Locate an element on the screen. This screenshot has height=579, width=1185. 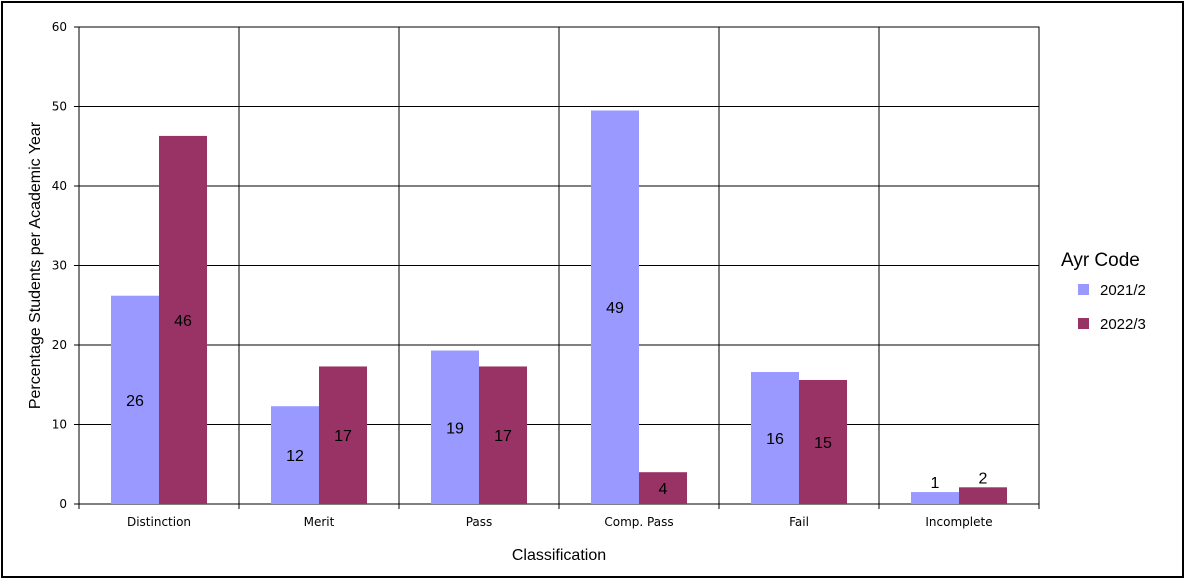
data-label: 12 is located at coordinates (295, 456).